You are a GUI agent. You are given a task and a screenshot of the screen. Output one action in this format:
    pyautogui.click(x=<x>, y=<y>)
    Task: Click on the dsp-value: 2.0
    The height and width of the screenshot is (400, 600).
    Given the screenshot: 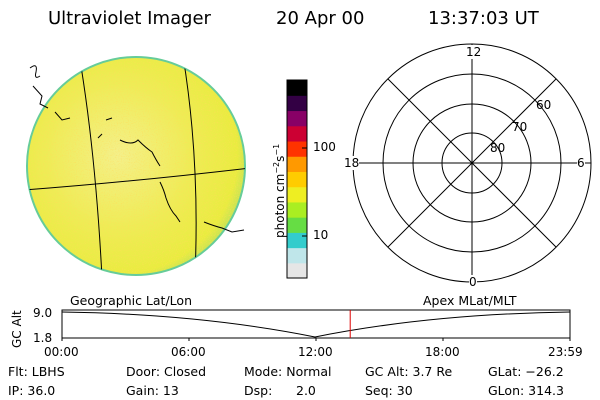 What is the action you would take?
    pyautogui.click(x=306, y=390)
    